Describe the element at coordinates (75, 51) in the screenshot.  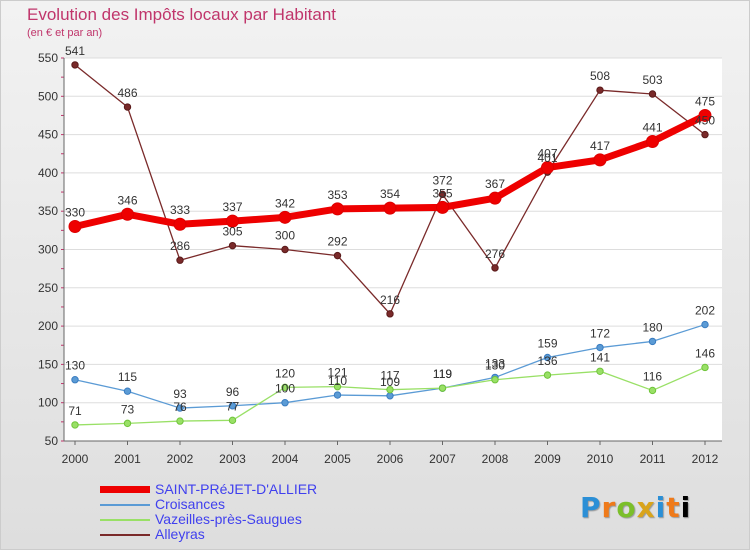
I see `data-label: 541` at that location.